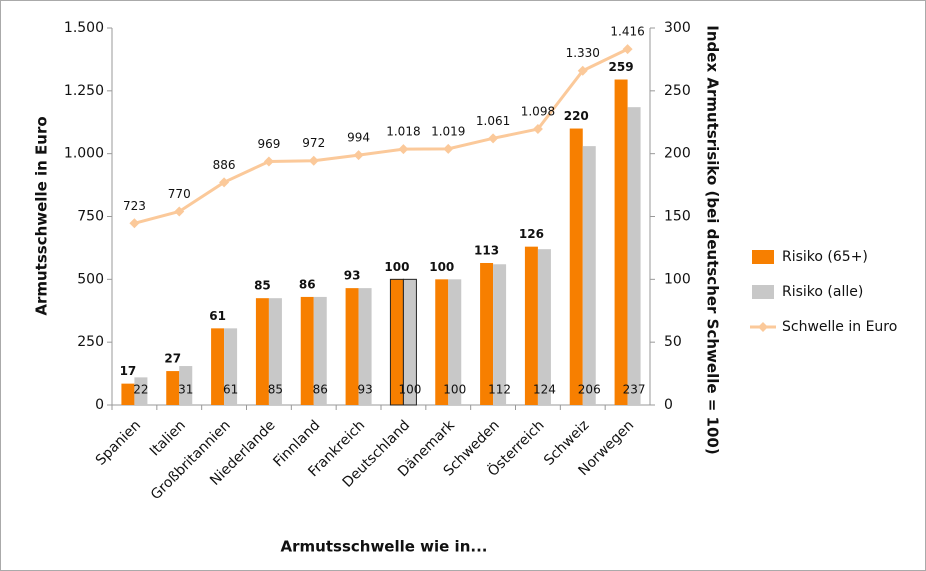  What do you see at coordinates (403, 132) in the screenshot?
I see `line-label: 1.018` at bounding box center [403, 132].